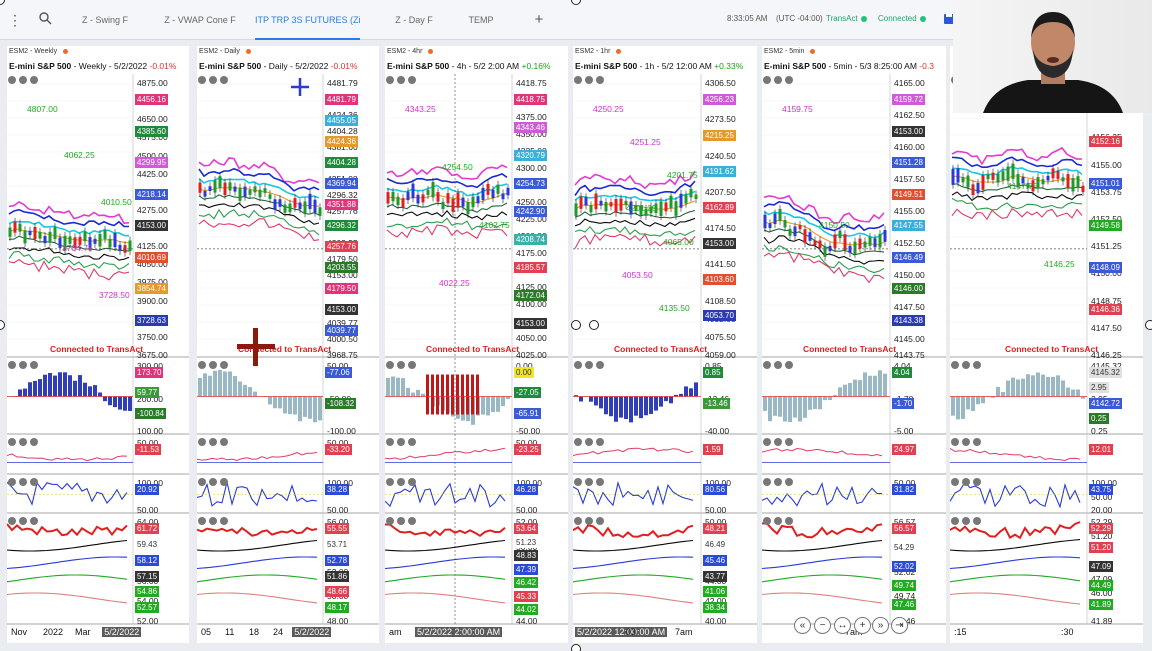 This screenshot has height=651, width=1152. I want to click on scroll-far-left-button: «, so click(802, 625).